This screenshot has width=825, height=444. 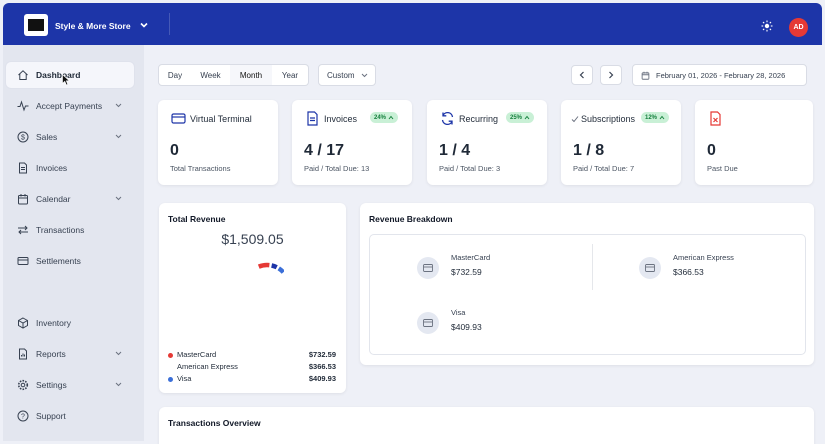 What do you see at coordinates (487, 142) in the screenshot?
I see `kpi-card-recurring: Recurring 25% 1 / 4 Paid / Total Due: 3` at bounding box center [487, 142].